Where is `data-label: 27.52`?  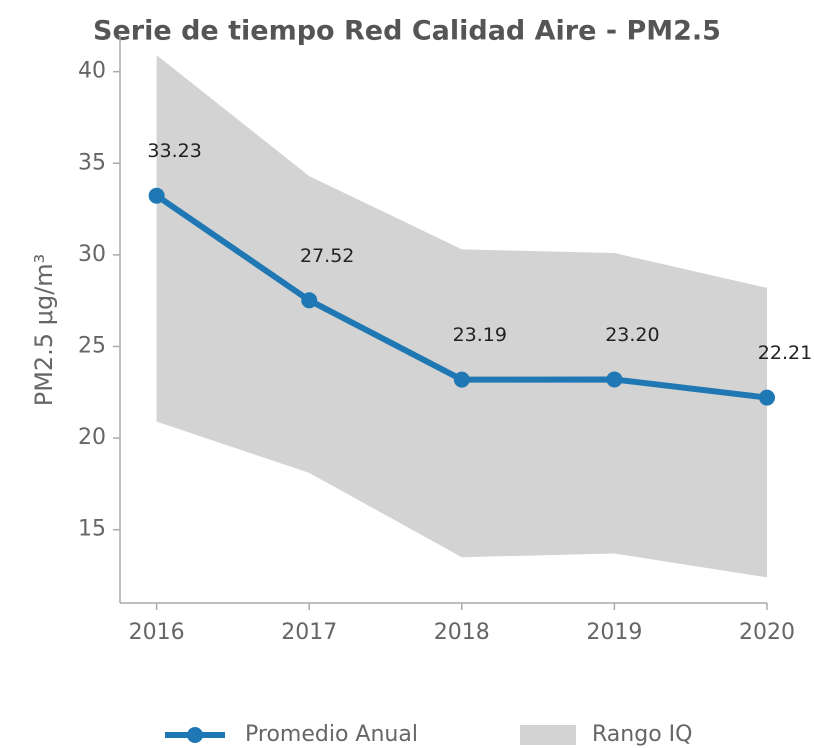 data-label: 27.52 is located at coordinates (327, 256).